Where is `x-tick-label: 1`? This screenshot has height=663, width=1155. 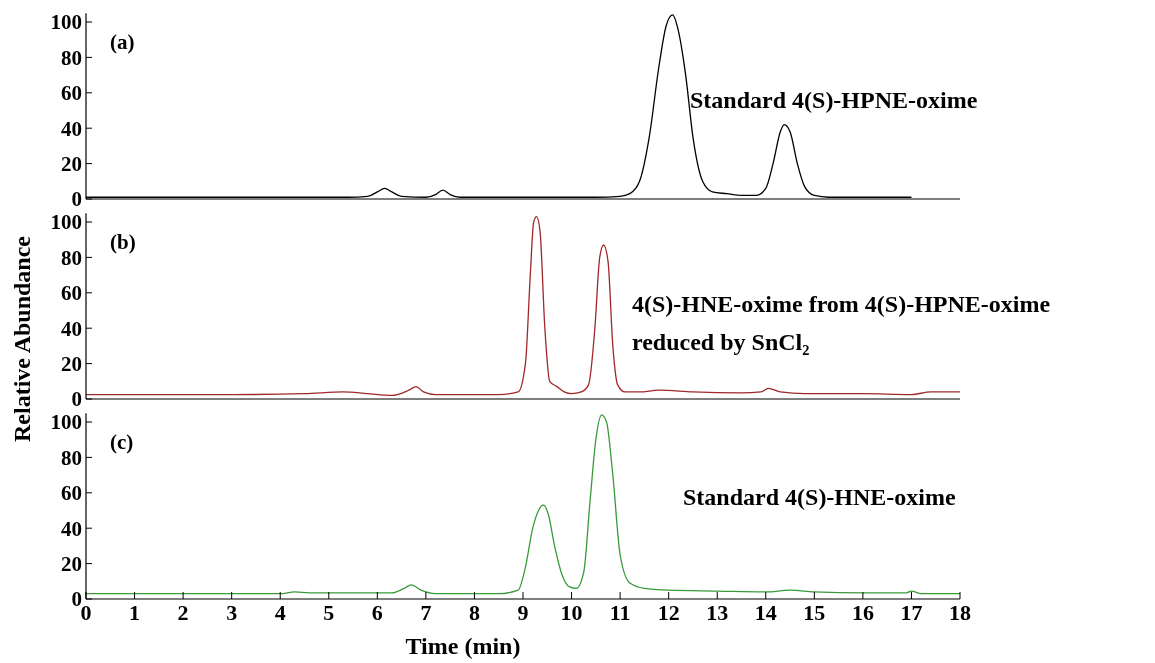
x-tick-label: 1 is located at coordinates (135, 612).